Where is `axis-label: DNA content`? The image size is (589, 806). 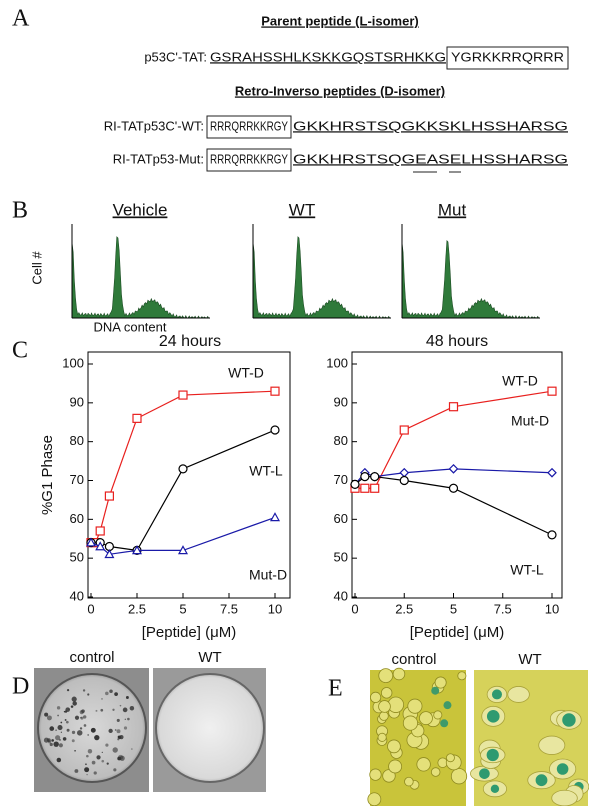
axis-label: DNA content is located at coordinates (130, 326).